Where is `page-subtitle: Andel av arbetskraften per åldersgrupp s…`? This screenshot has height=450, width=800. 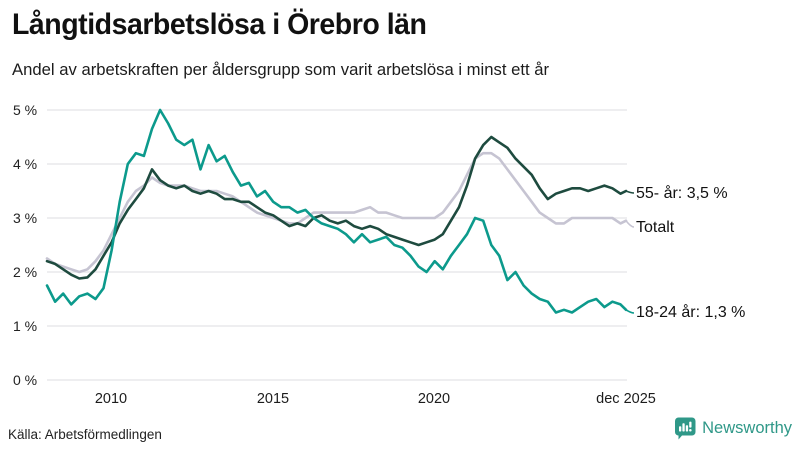 page-subtitle: Andel av arbetskraften per åldersgrupp s… is located at coordinates (281, 69).